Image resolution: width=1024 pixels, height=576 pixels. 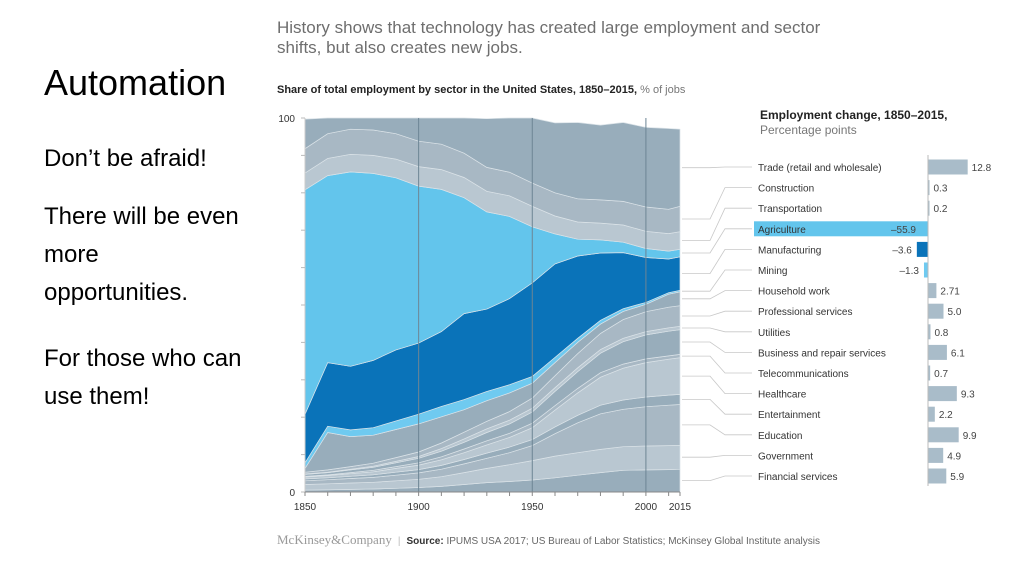 What do you see at coordinates (532, 507) in the screenshot?
I see `x-tick-label: 1950` at bounding box center [532, 507].